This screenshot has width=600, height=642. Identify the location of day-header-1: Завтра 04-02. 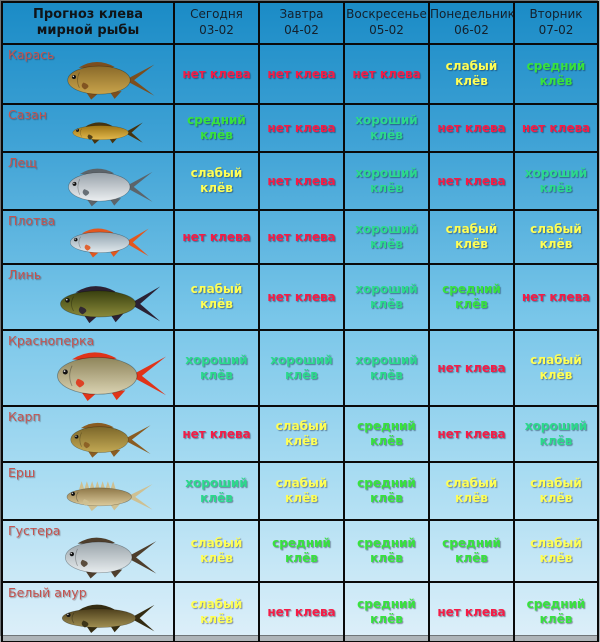
(301, 23).